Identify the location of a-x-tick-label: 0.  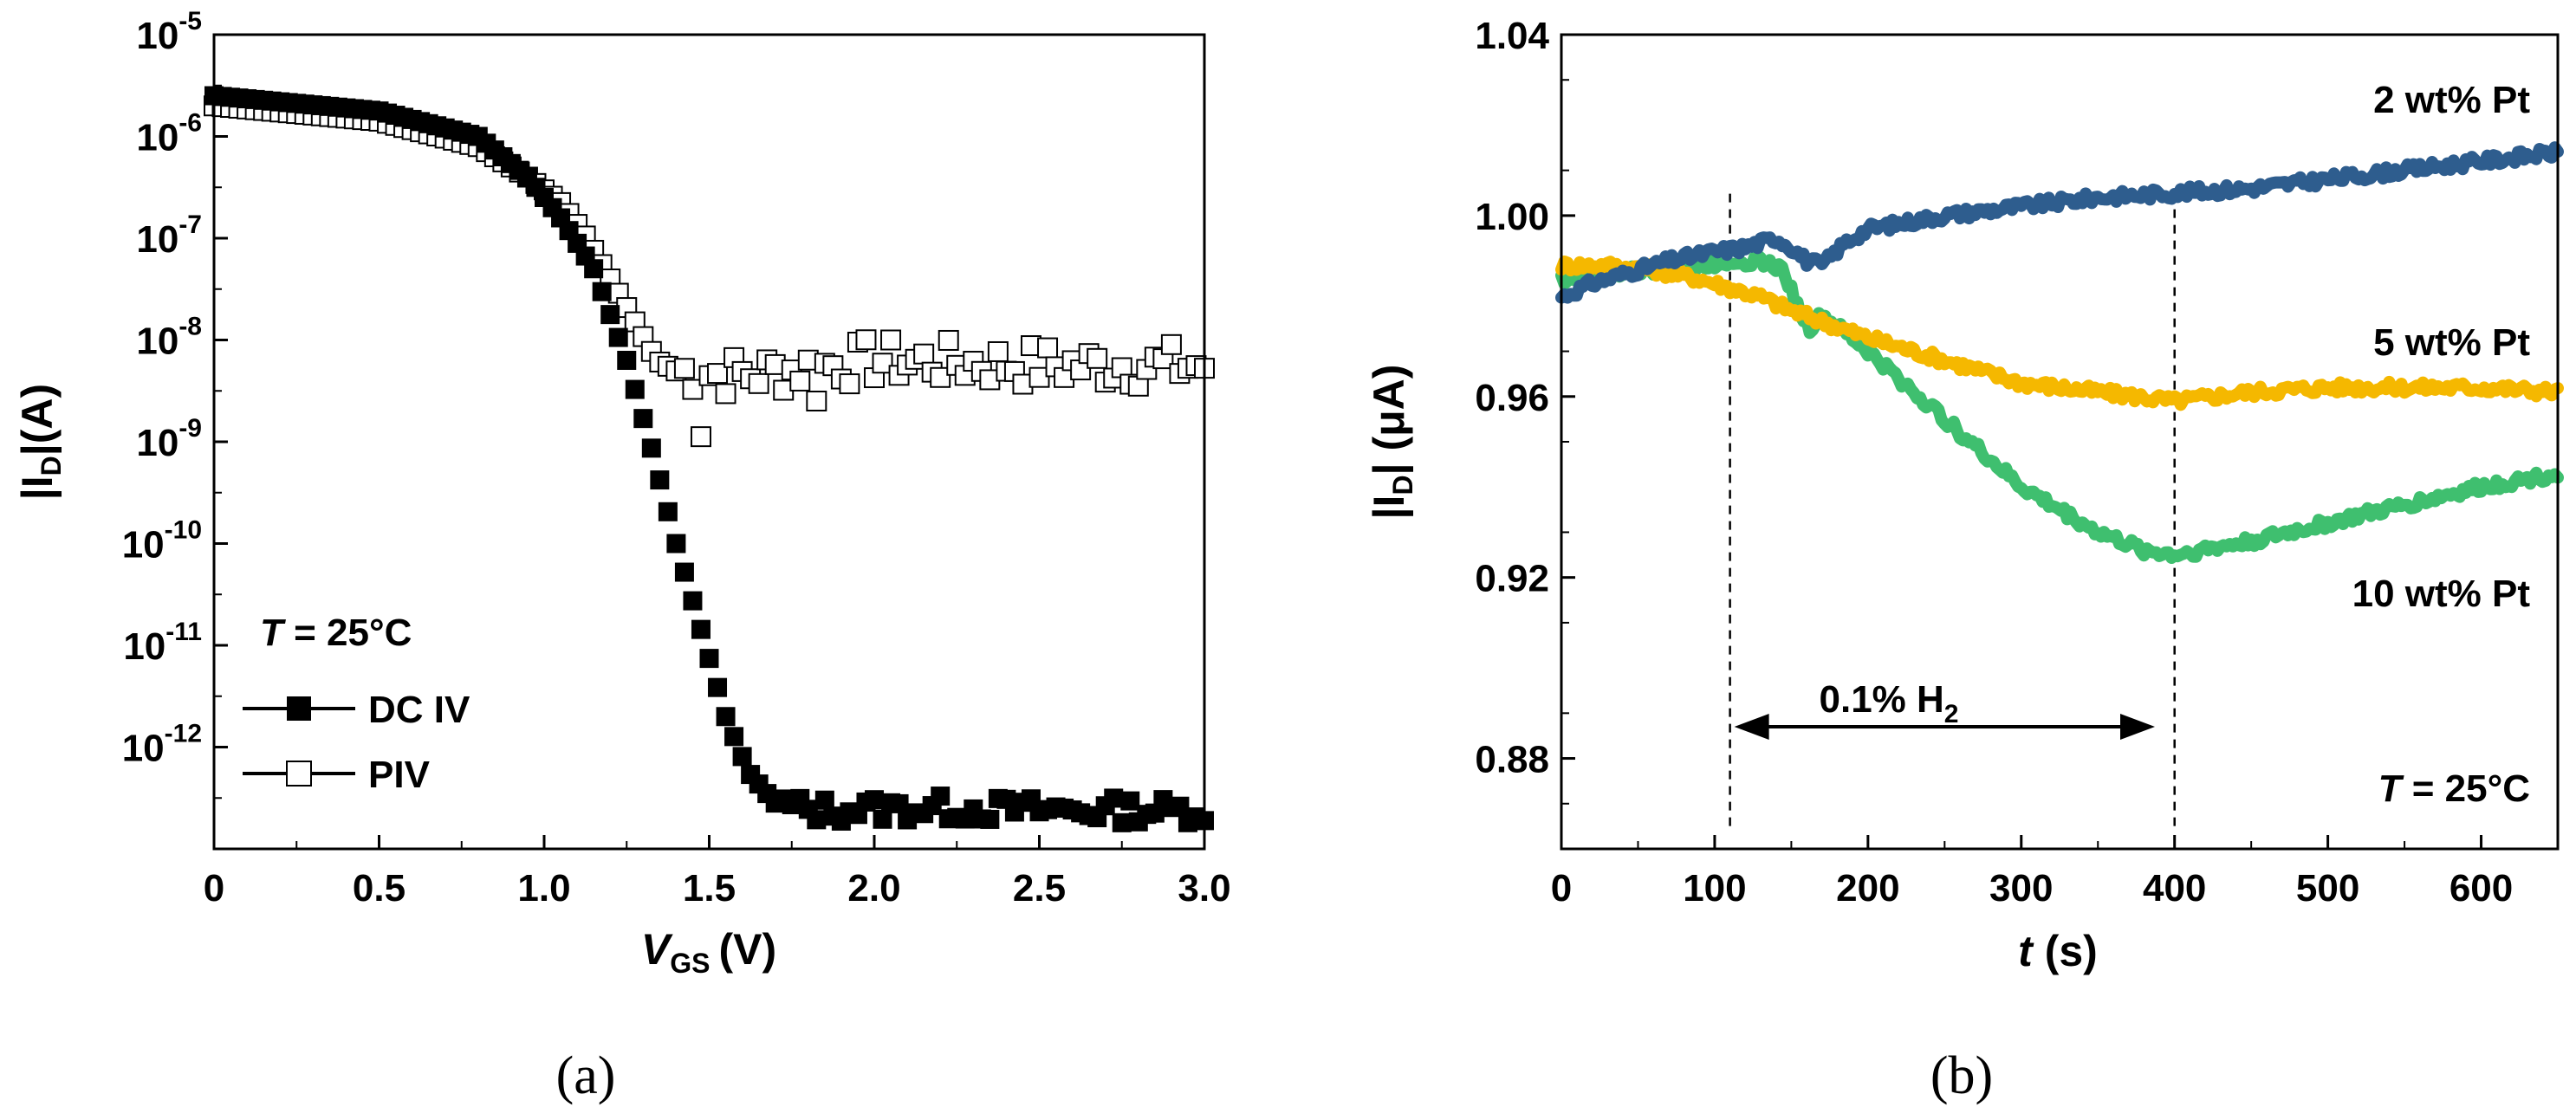
(214, 888).